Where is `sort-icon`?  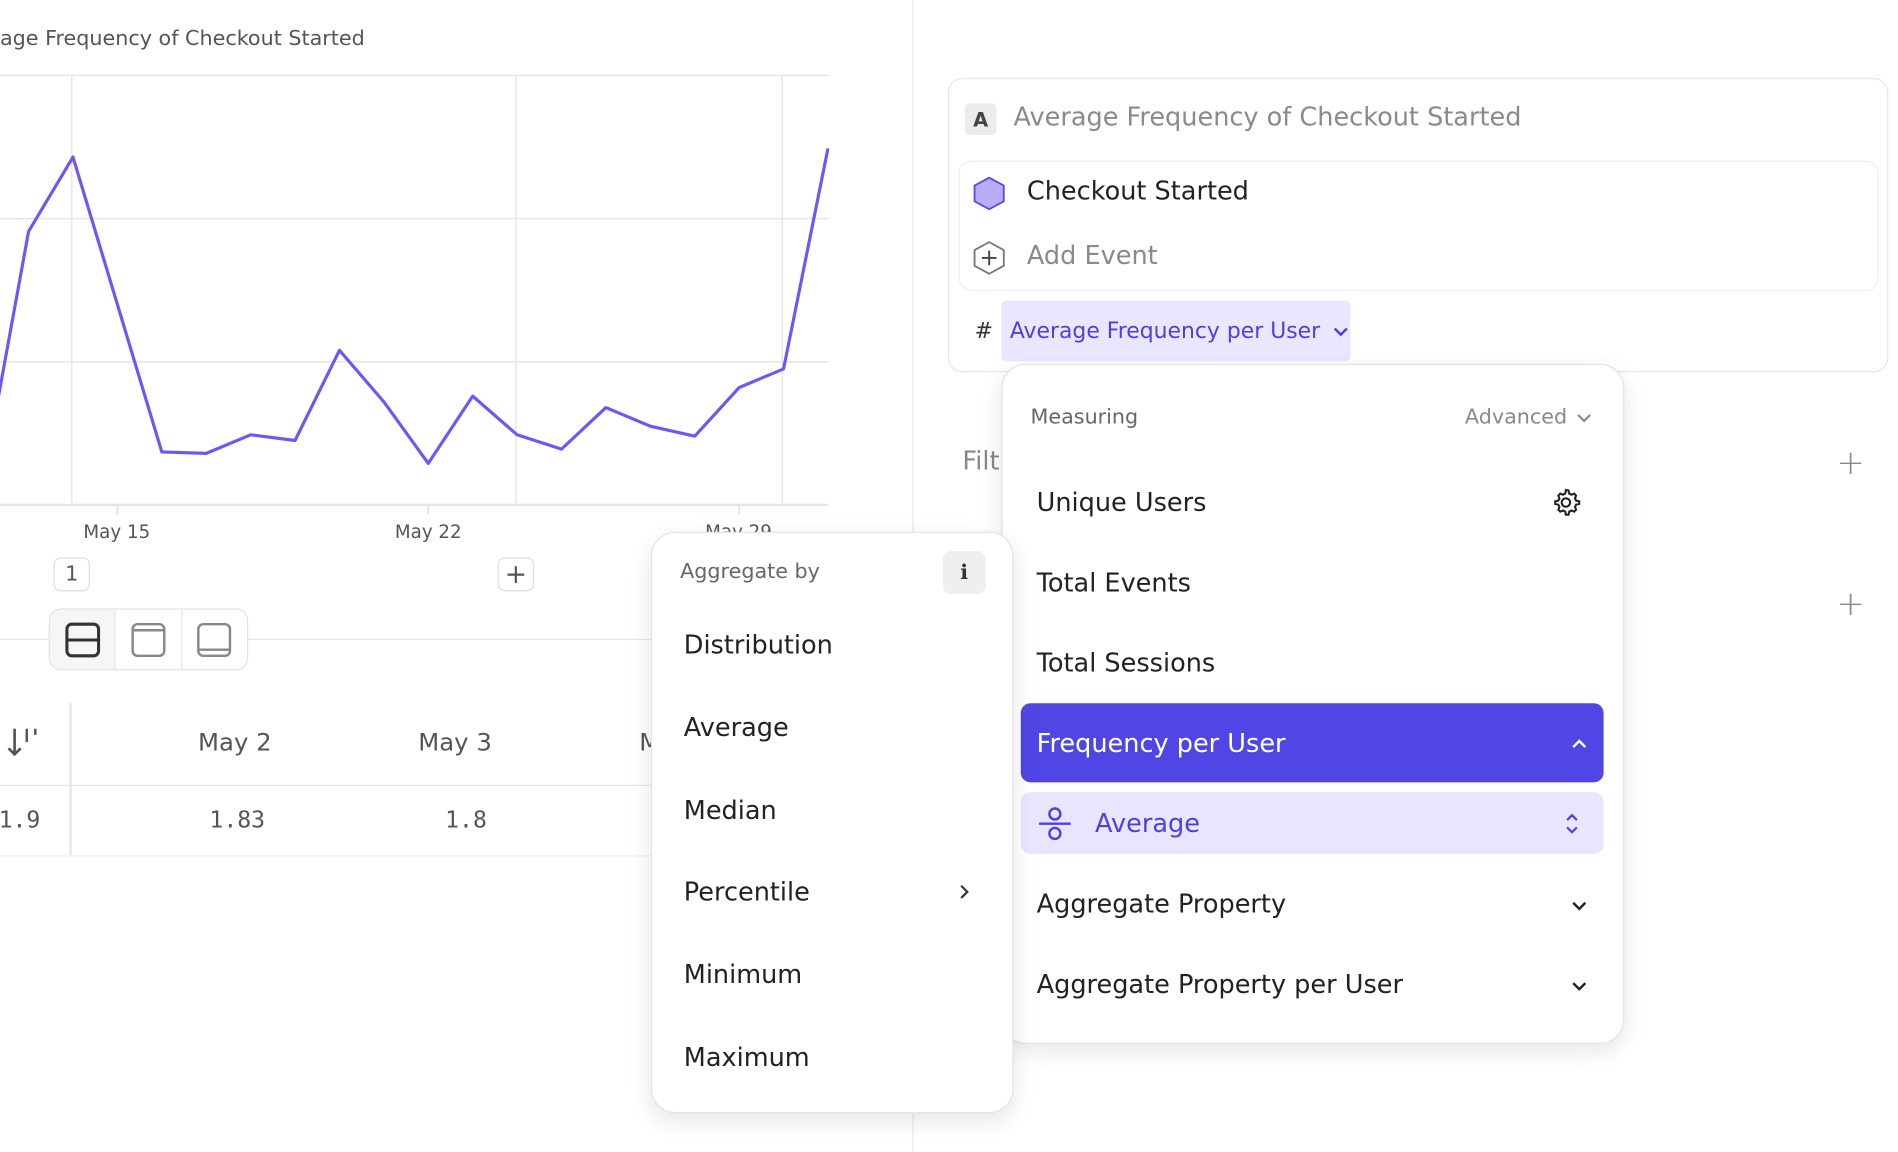 sort-icon is located at coordinates (23, 743).